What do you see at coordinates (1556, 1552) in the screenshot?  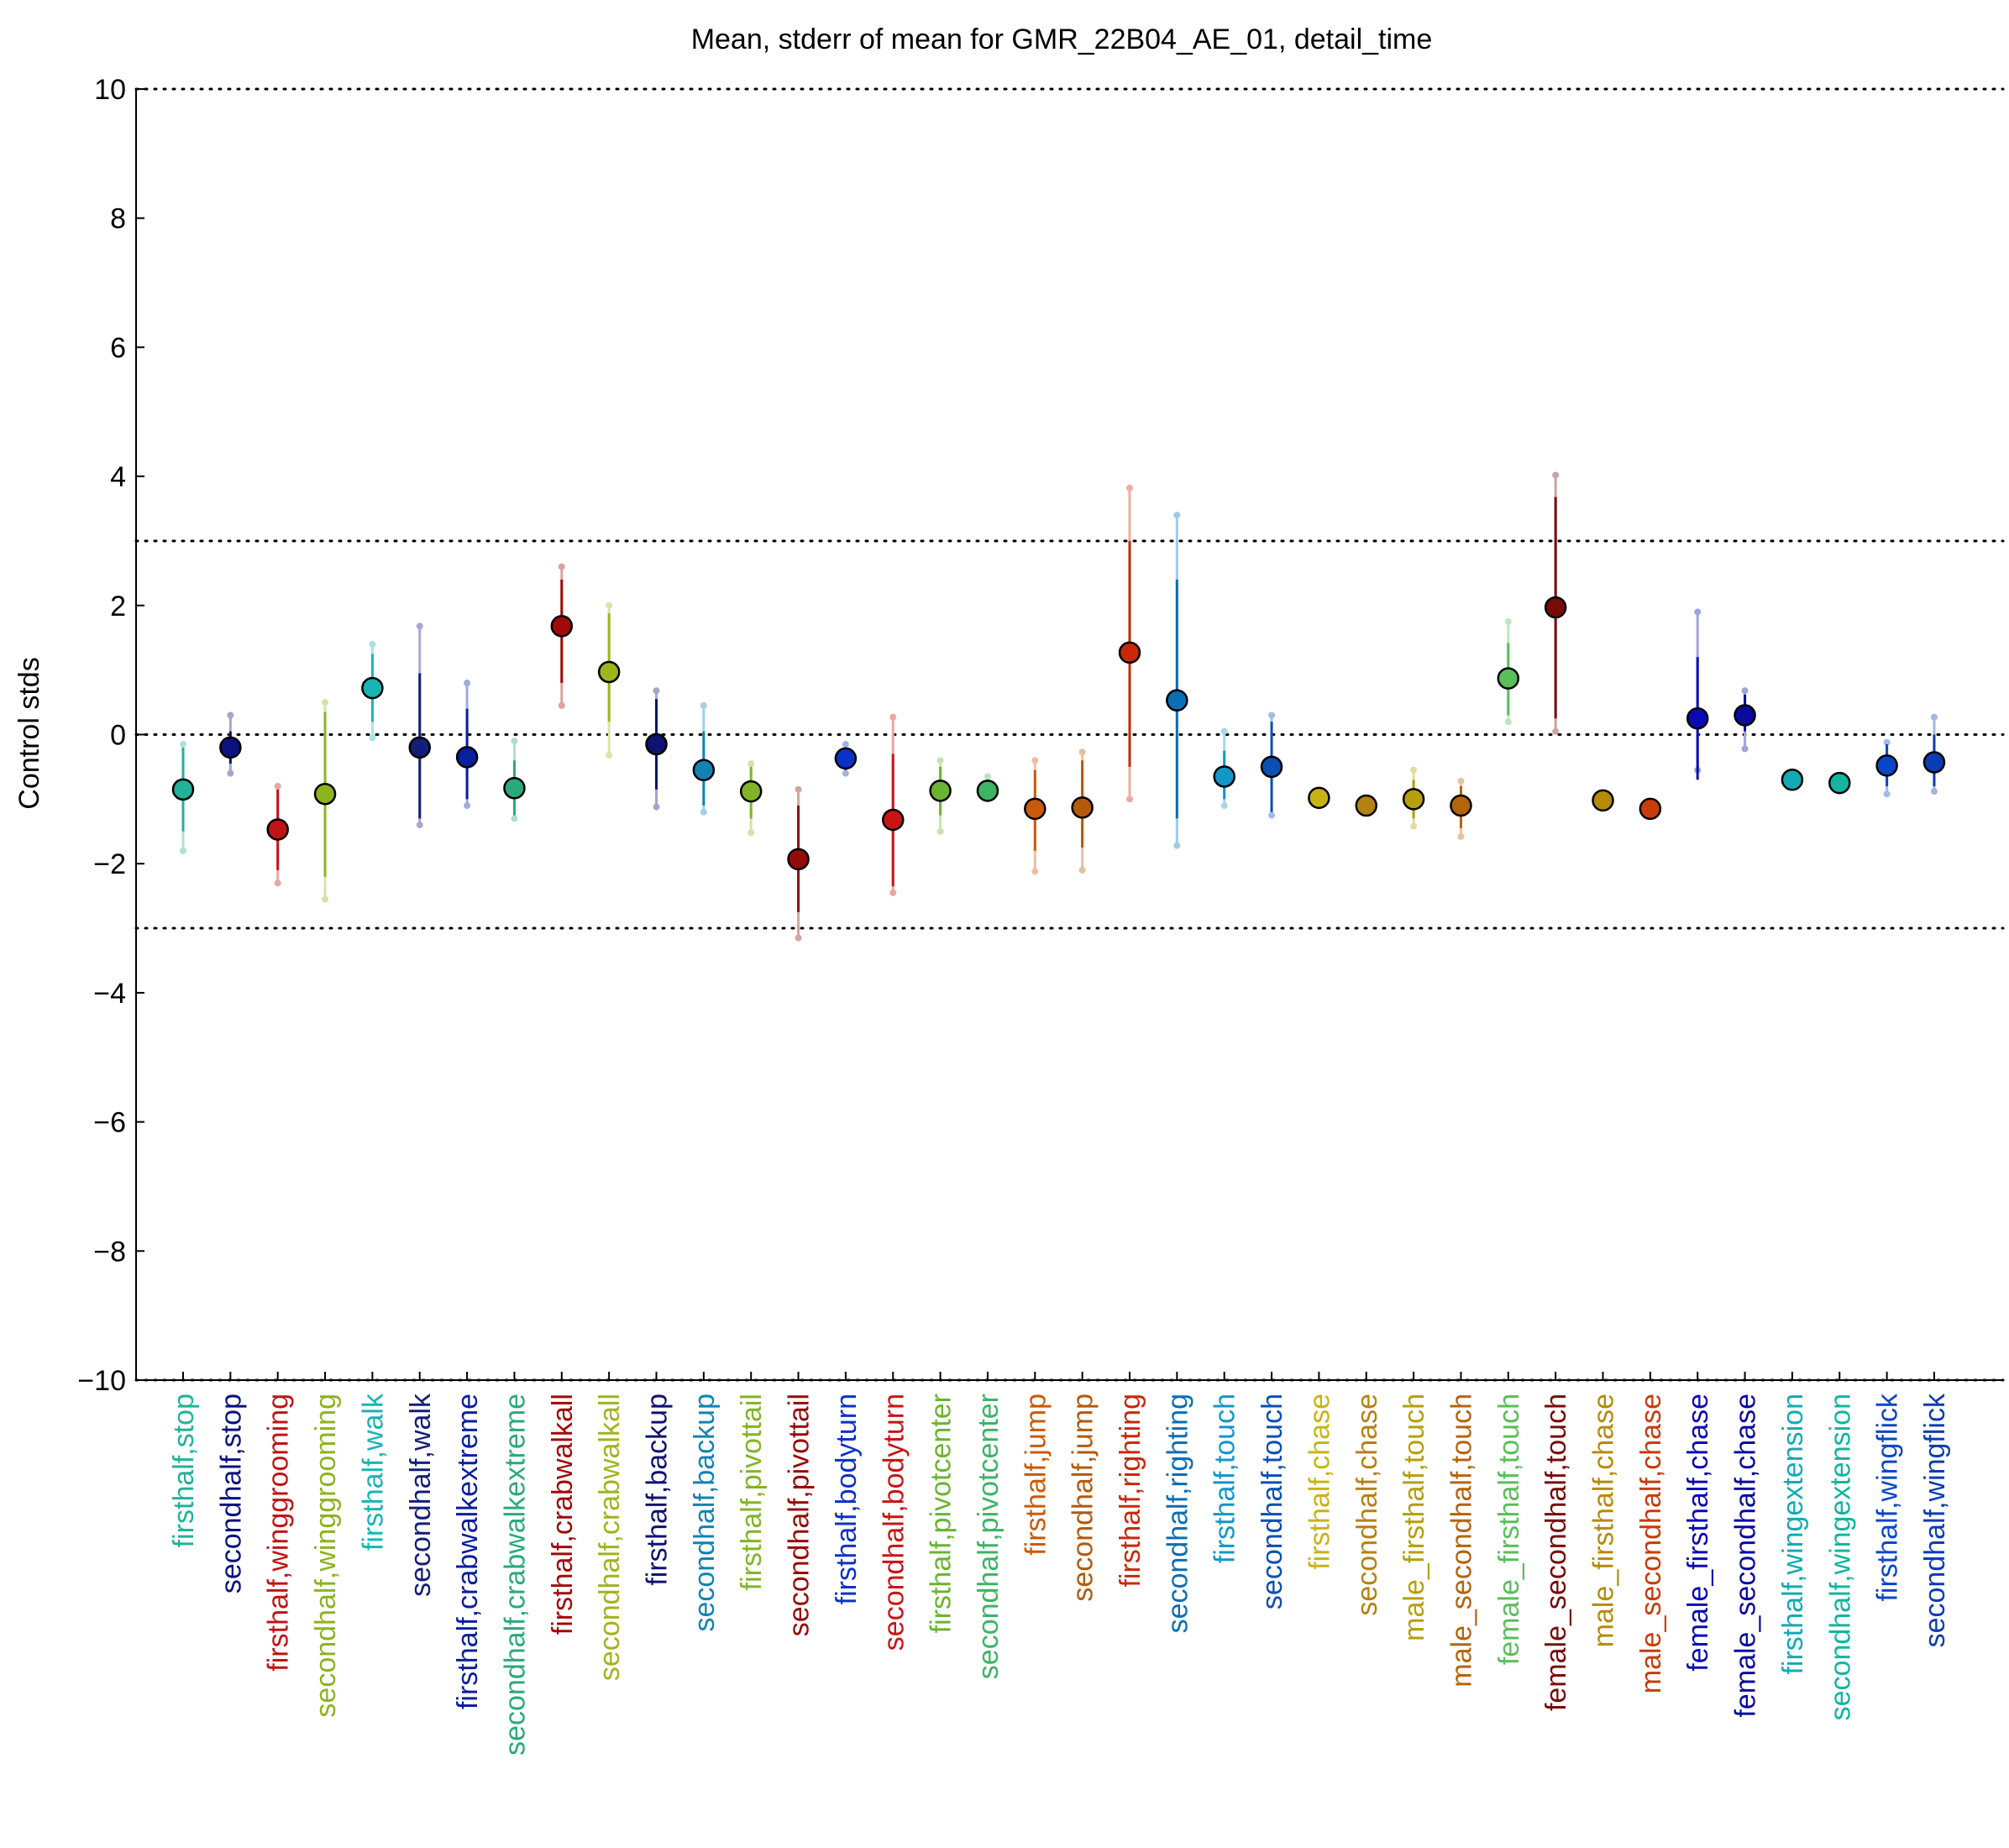 I see `x-tick-label: female_secondhalf,touch` at bounding box center [1556, 1552].